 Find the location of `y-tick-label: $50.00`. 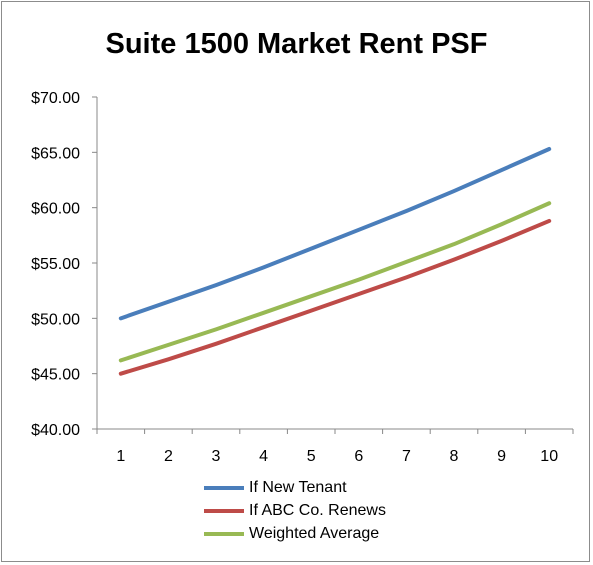

y-tick-label: $50.00 is located at coordinates (55, 319).